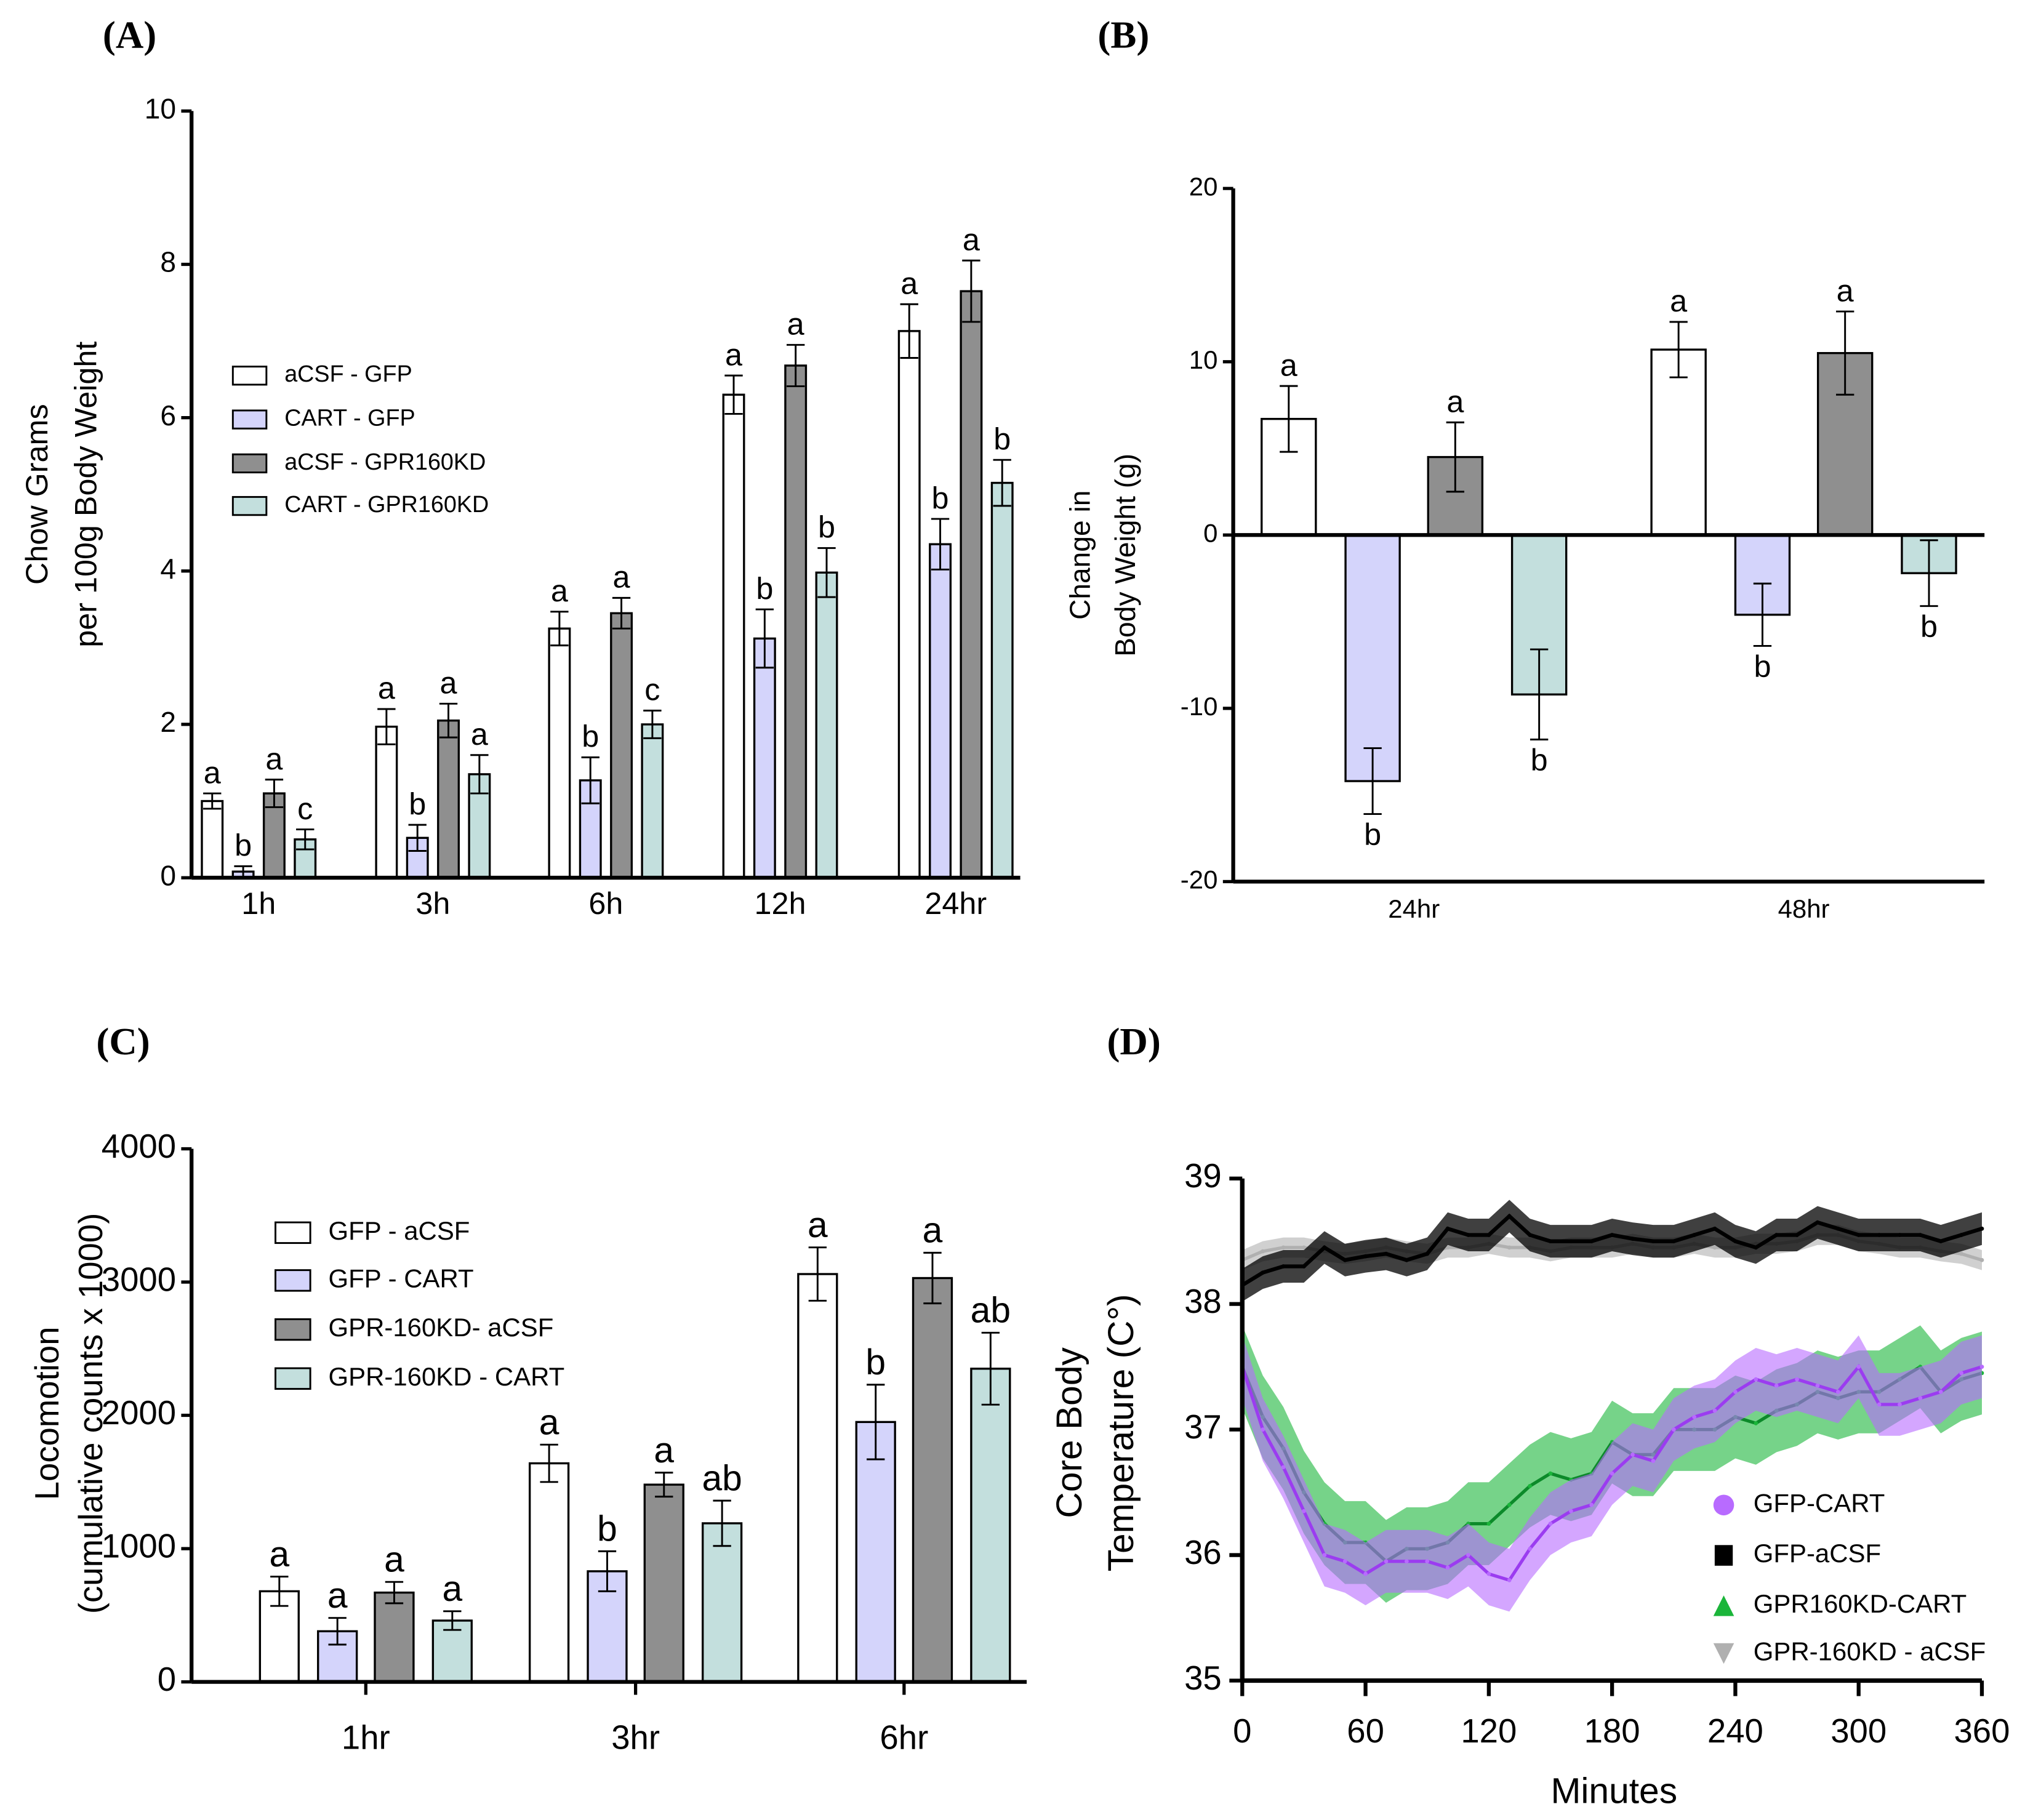 Image resolution: width=2025 pixels, height=1820 pixels. What do you see at coordinates (1080, 555) in the screenshot?
I see `y-axis-label: Change in` at bounding box center [1080, 555].